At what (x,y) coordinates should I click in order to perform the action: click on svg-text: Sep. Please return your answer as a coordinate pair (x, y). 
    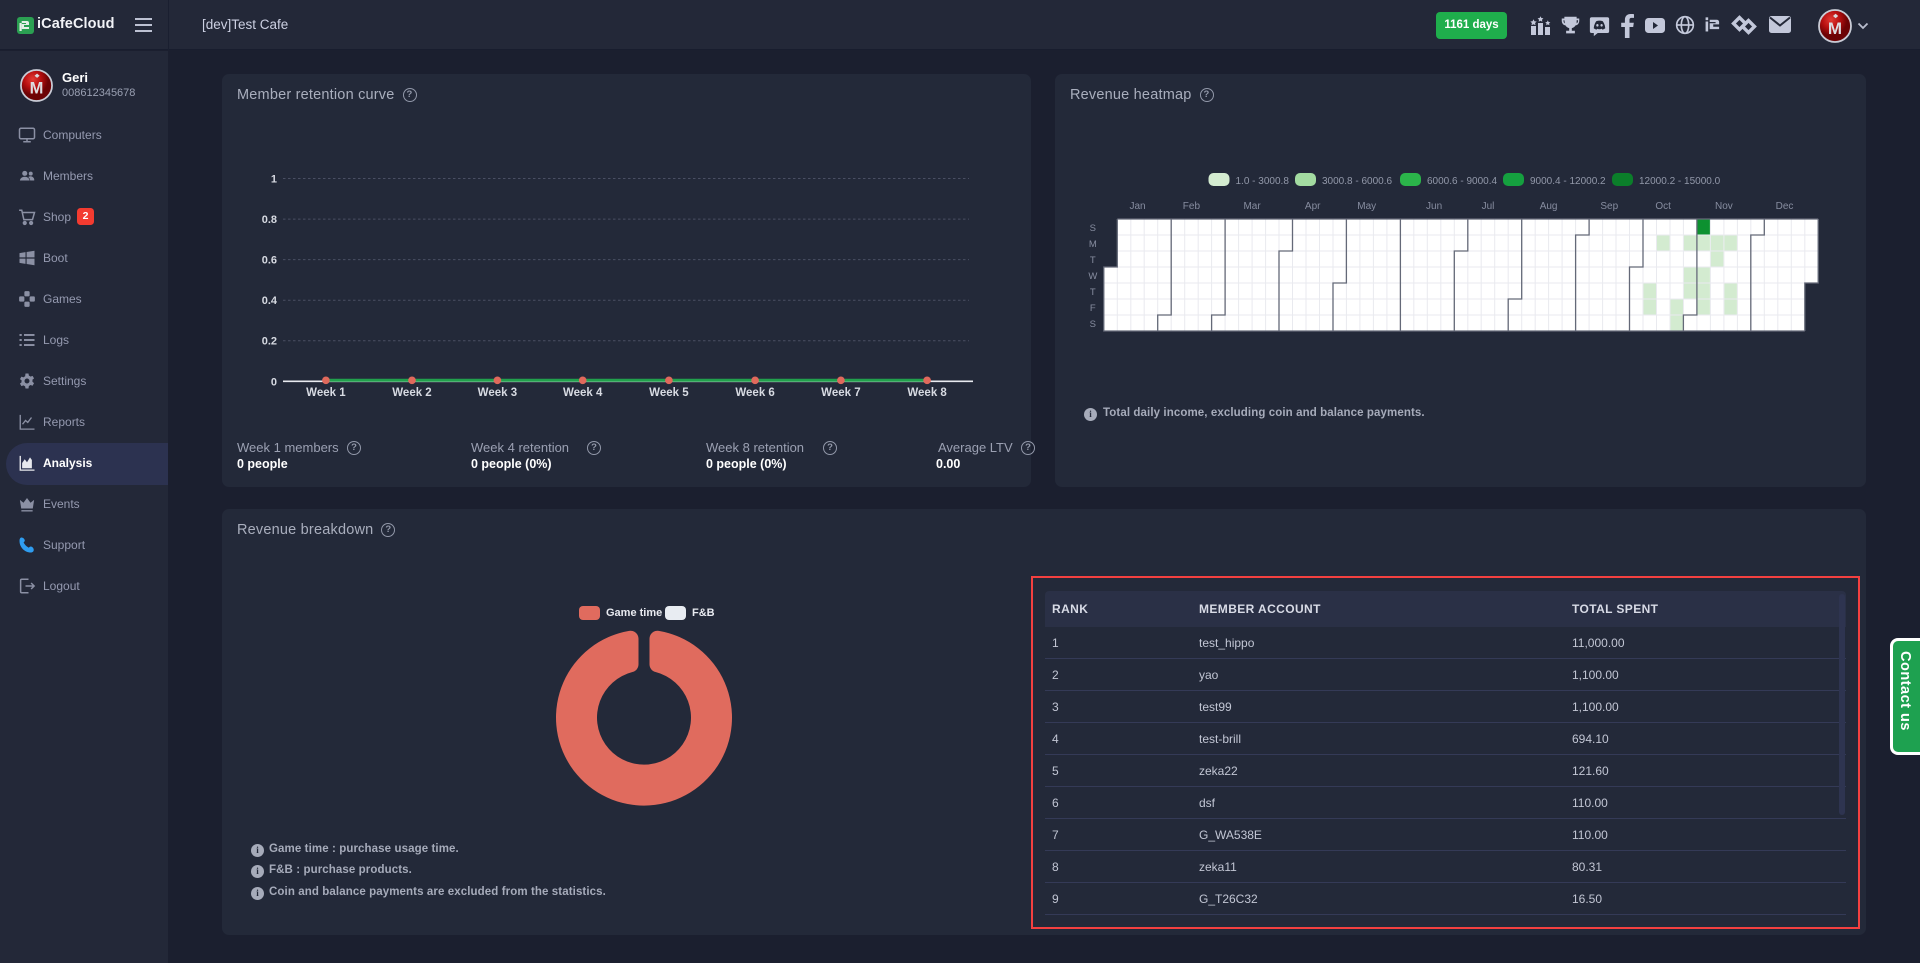
    Looking at the image, I should click on (1609, 206).